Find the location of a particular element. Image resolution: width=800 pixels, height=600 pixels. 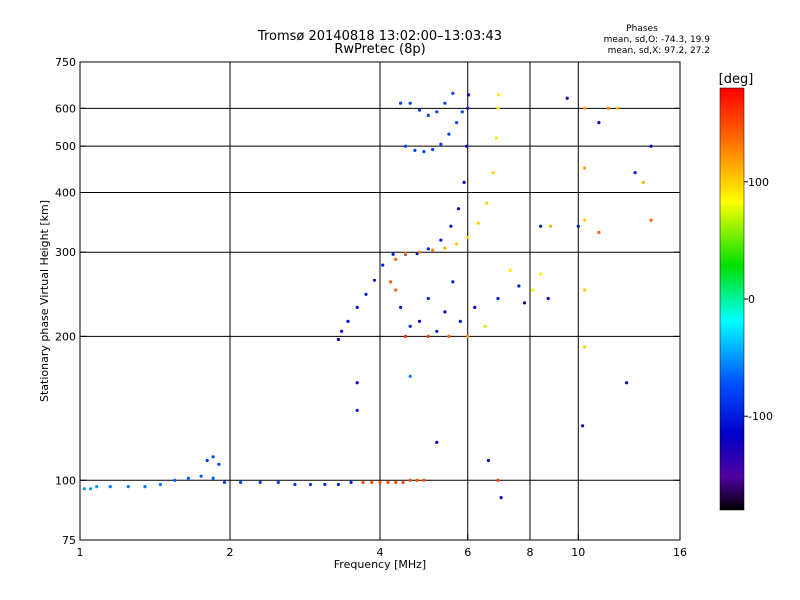

phases-x-stats: mean, sd,X: 97.2, 27.2 is located at coordinates (659, 51).